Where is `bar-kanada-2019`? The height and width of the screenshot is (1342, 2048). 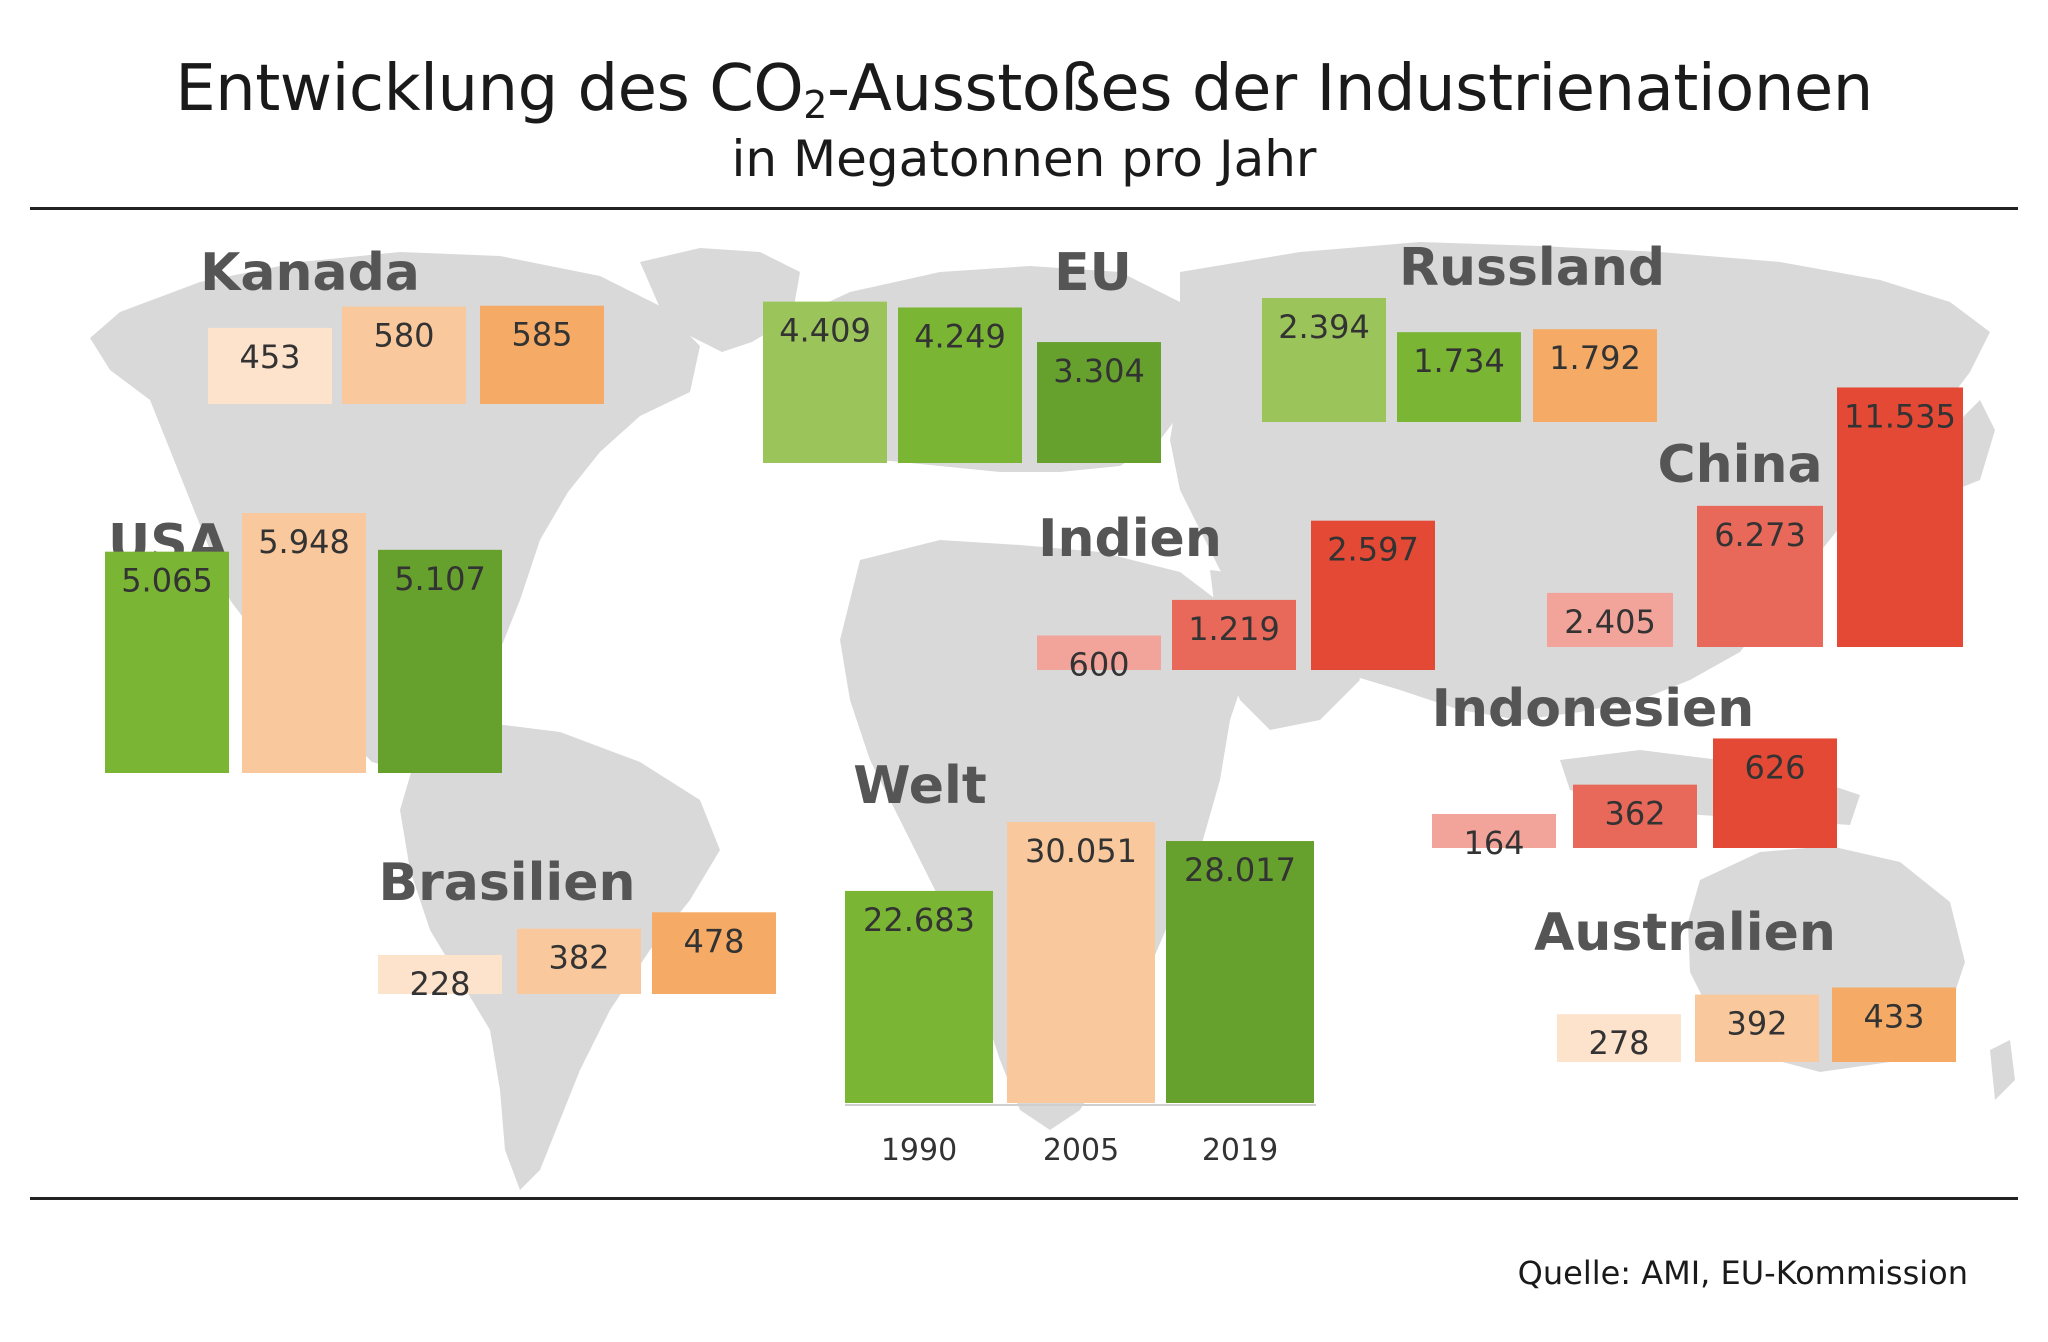 bar-kanada-2019 is located at coordinates (542, 354).